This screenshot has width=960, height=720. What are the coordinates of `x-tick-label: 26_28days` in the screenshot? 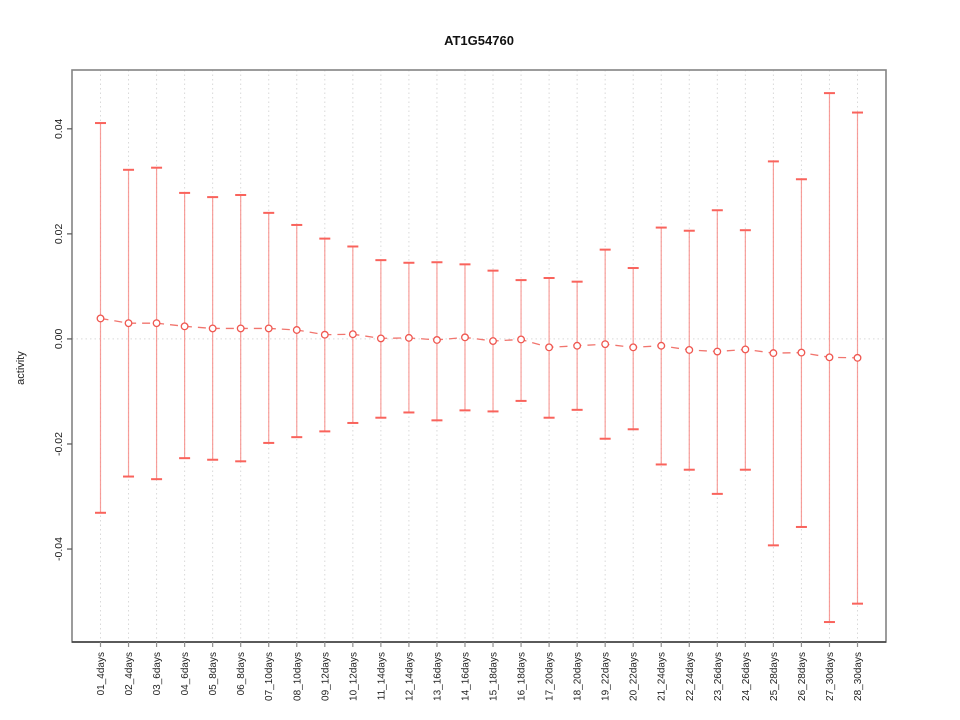 It's located at (802, 676).